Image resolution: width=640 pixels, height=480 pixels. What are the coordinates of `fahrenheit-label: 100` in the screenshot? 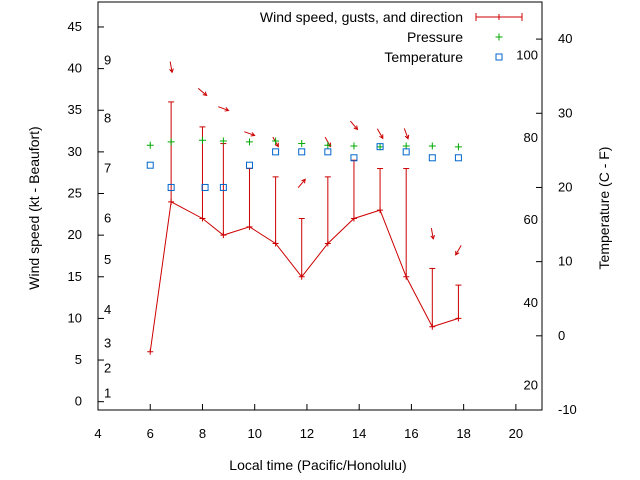 It's located at (527, 54).